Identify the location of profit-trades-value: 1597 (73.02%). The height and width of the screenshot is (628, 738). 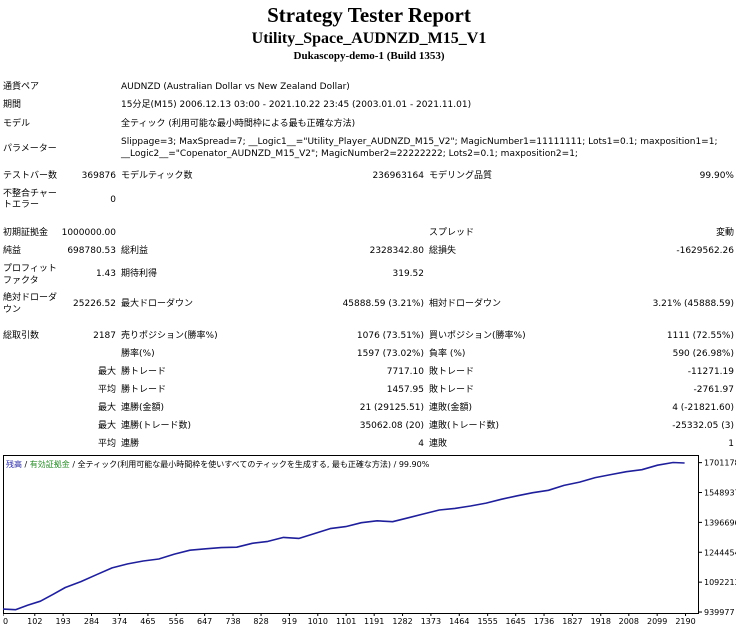
(390, 354).